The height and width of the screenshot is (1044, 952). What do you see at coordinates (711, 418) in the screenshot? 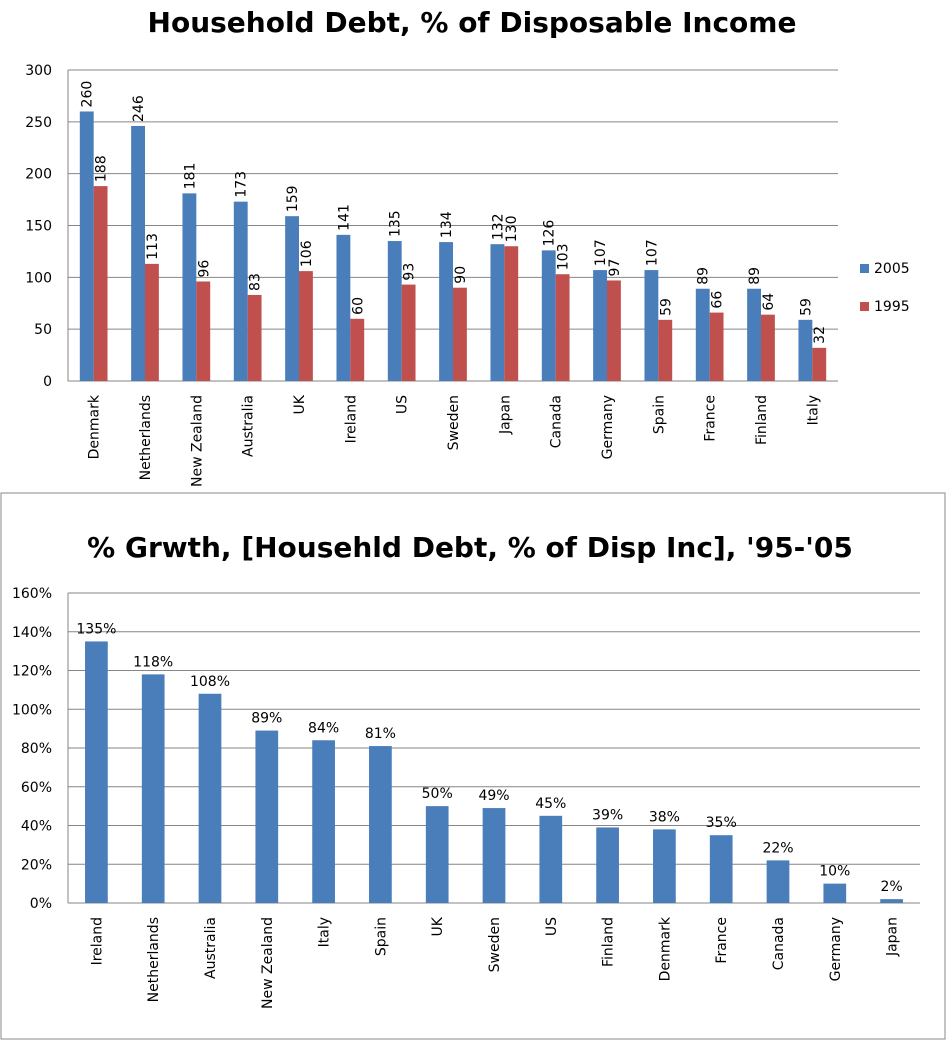
I see `x-tick-label: France` at bounding box center [711, 418].